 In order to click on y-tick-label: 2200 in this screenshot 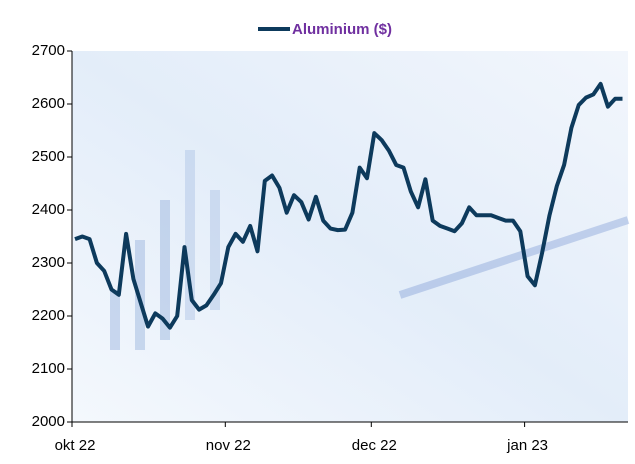, I will do `click(48, 315)`.